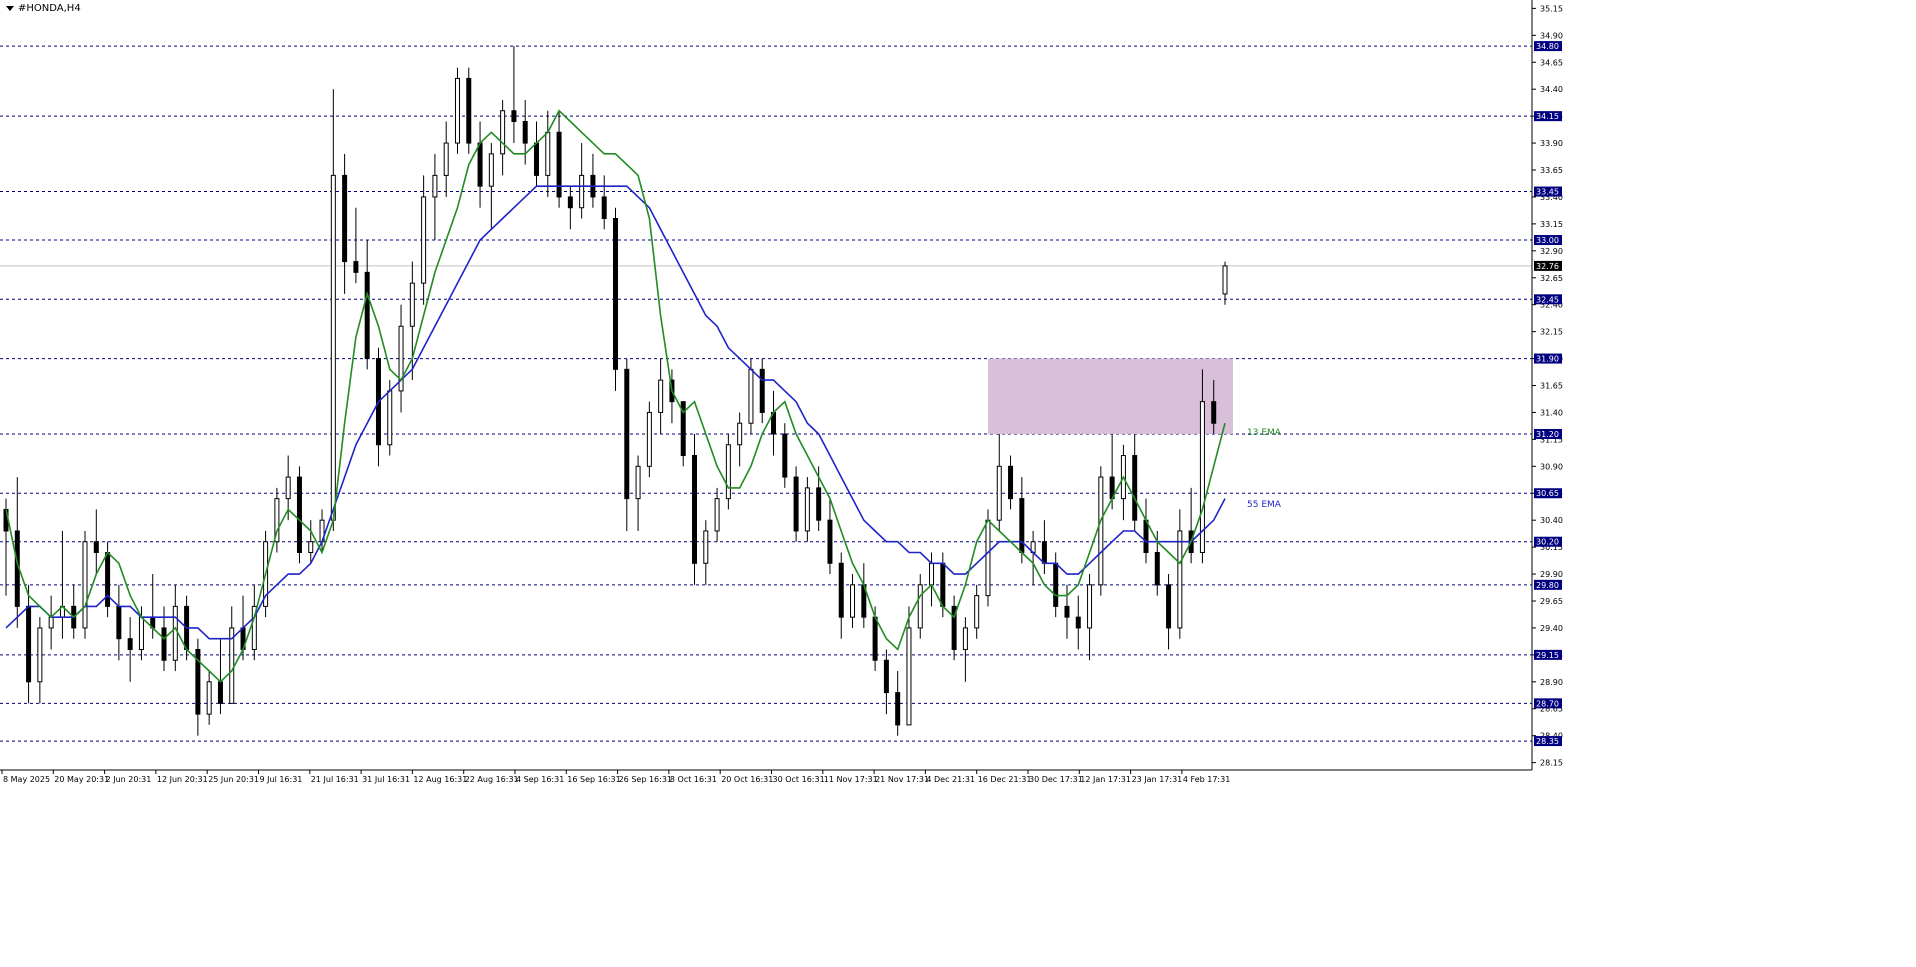 The image size is (1916, 967). What do you see at coordinates (1551, 8) in the screenshot?
I see `y-tick-label: 35.15` at bounding box center [1551, 8].